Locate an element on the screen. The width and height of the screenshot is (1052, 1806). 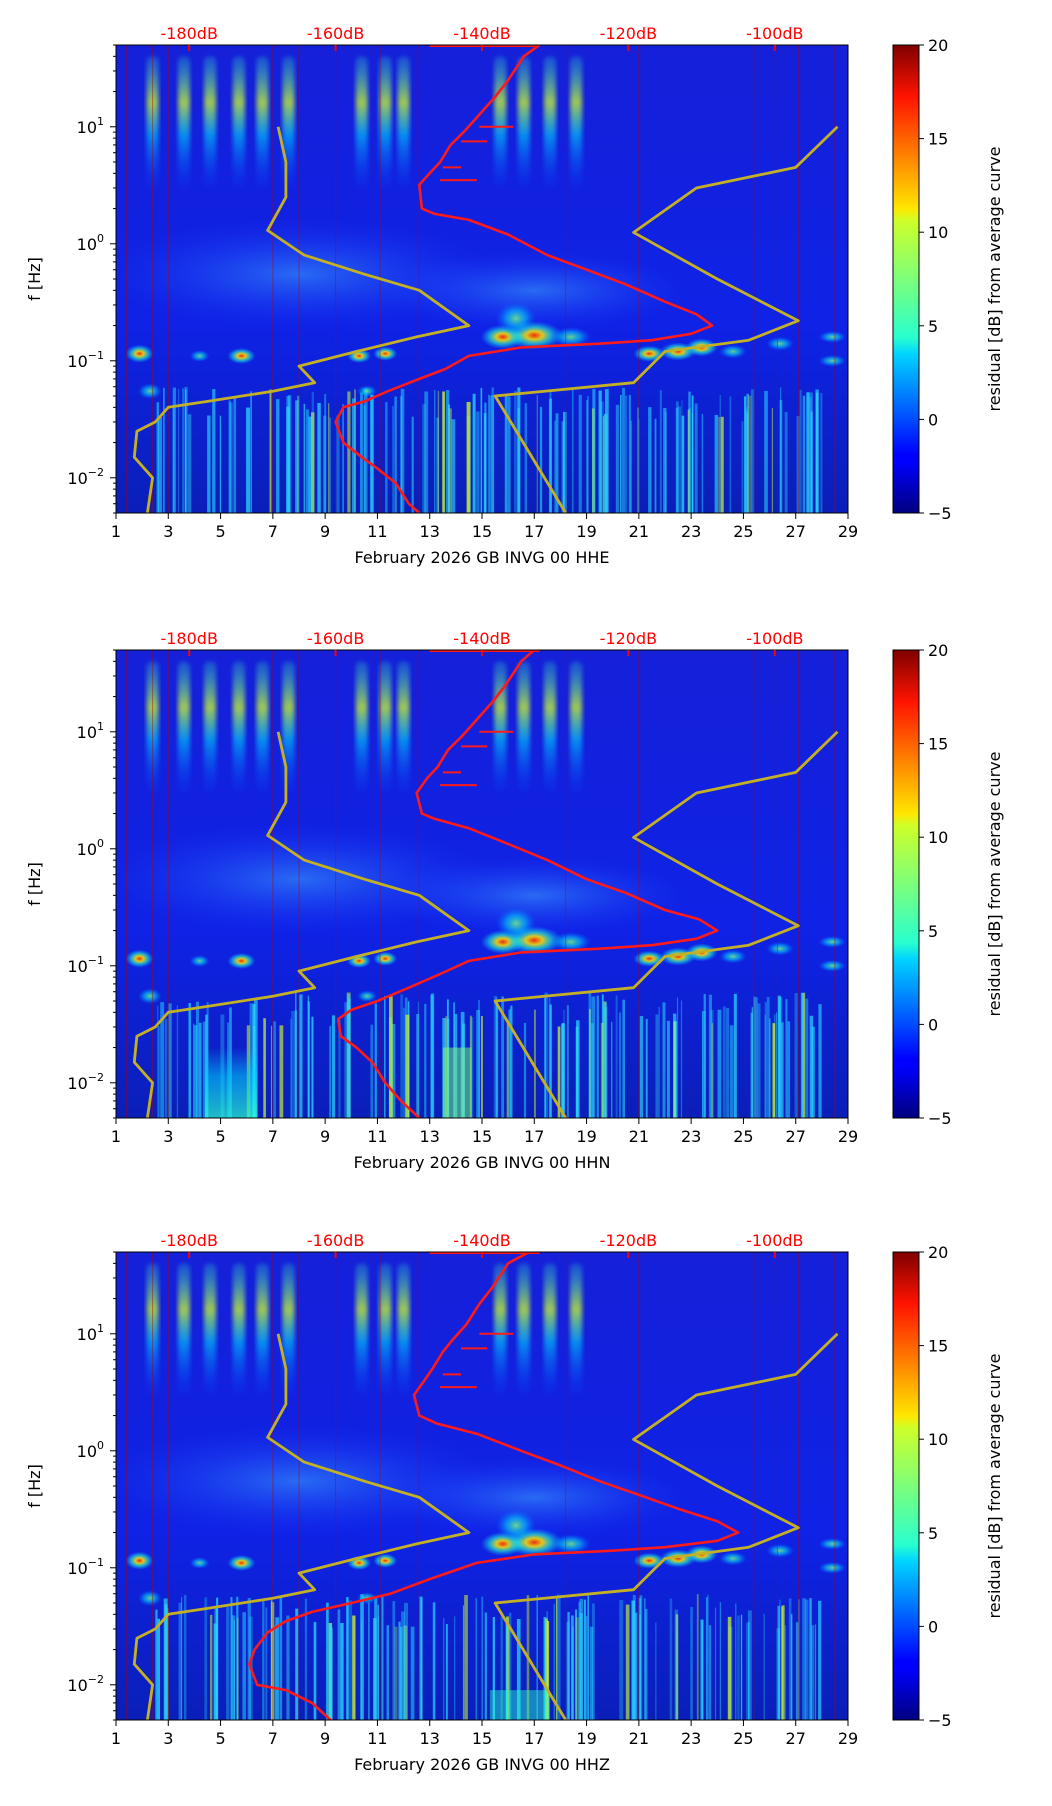
x-tick-label: 23 is located at coordinates (691, 1136).